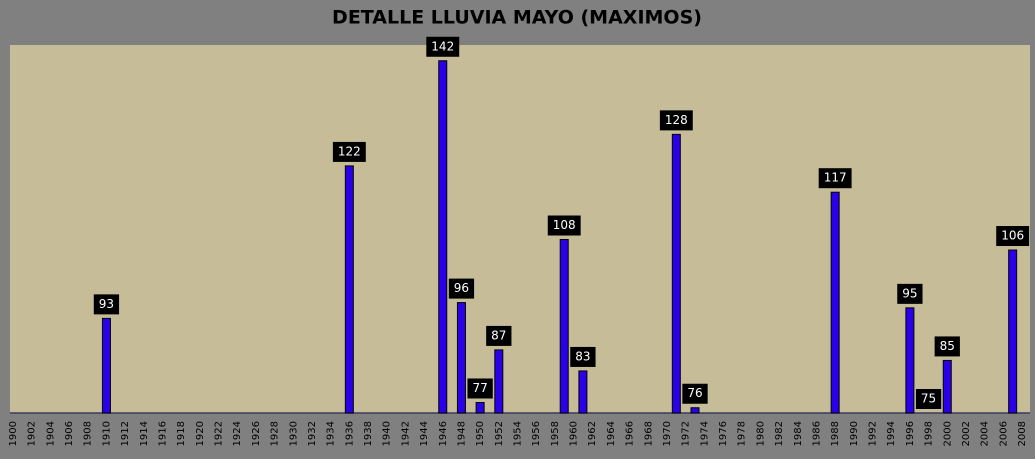 This screenshot has height=459, width=1035. I want to click on x-tick-label: 1950, so click(480, 433).